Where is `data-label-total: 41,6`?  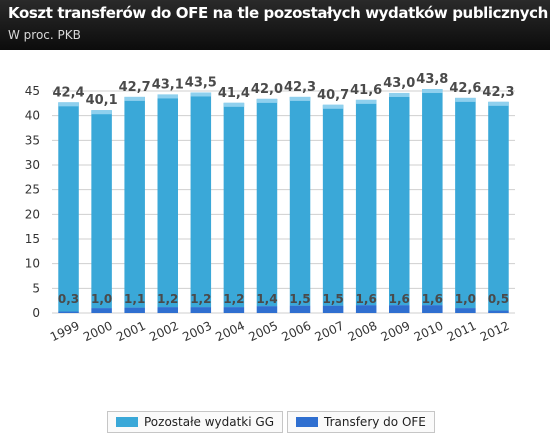 data-label-total: 41,6 is located at coordinates (366, 90).